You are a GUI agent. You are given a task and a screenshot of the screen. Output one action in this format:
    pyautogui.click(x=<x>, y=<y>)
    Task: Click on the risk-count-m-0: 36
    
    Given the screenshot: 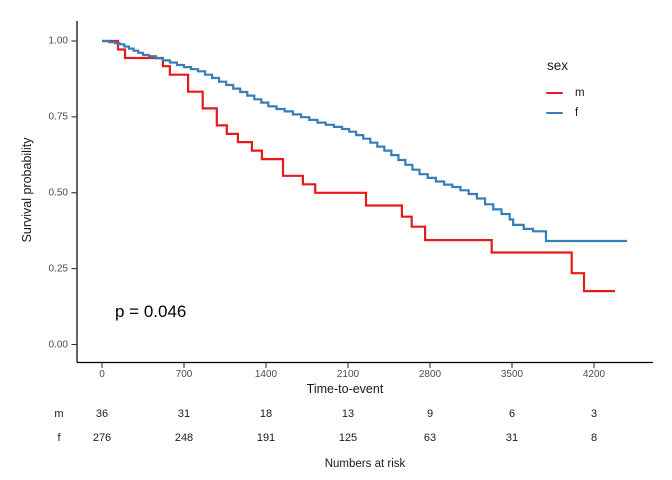 What is the action you would take?
    pyautogui.click(x=102, y=414)
    